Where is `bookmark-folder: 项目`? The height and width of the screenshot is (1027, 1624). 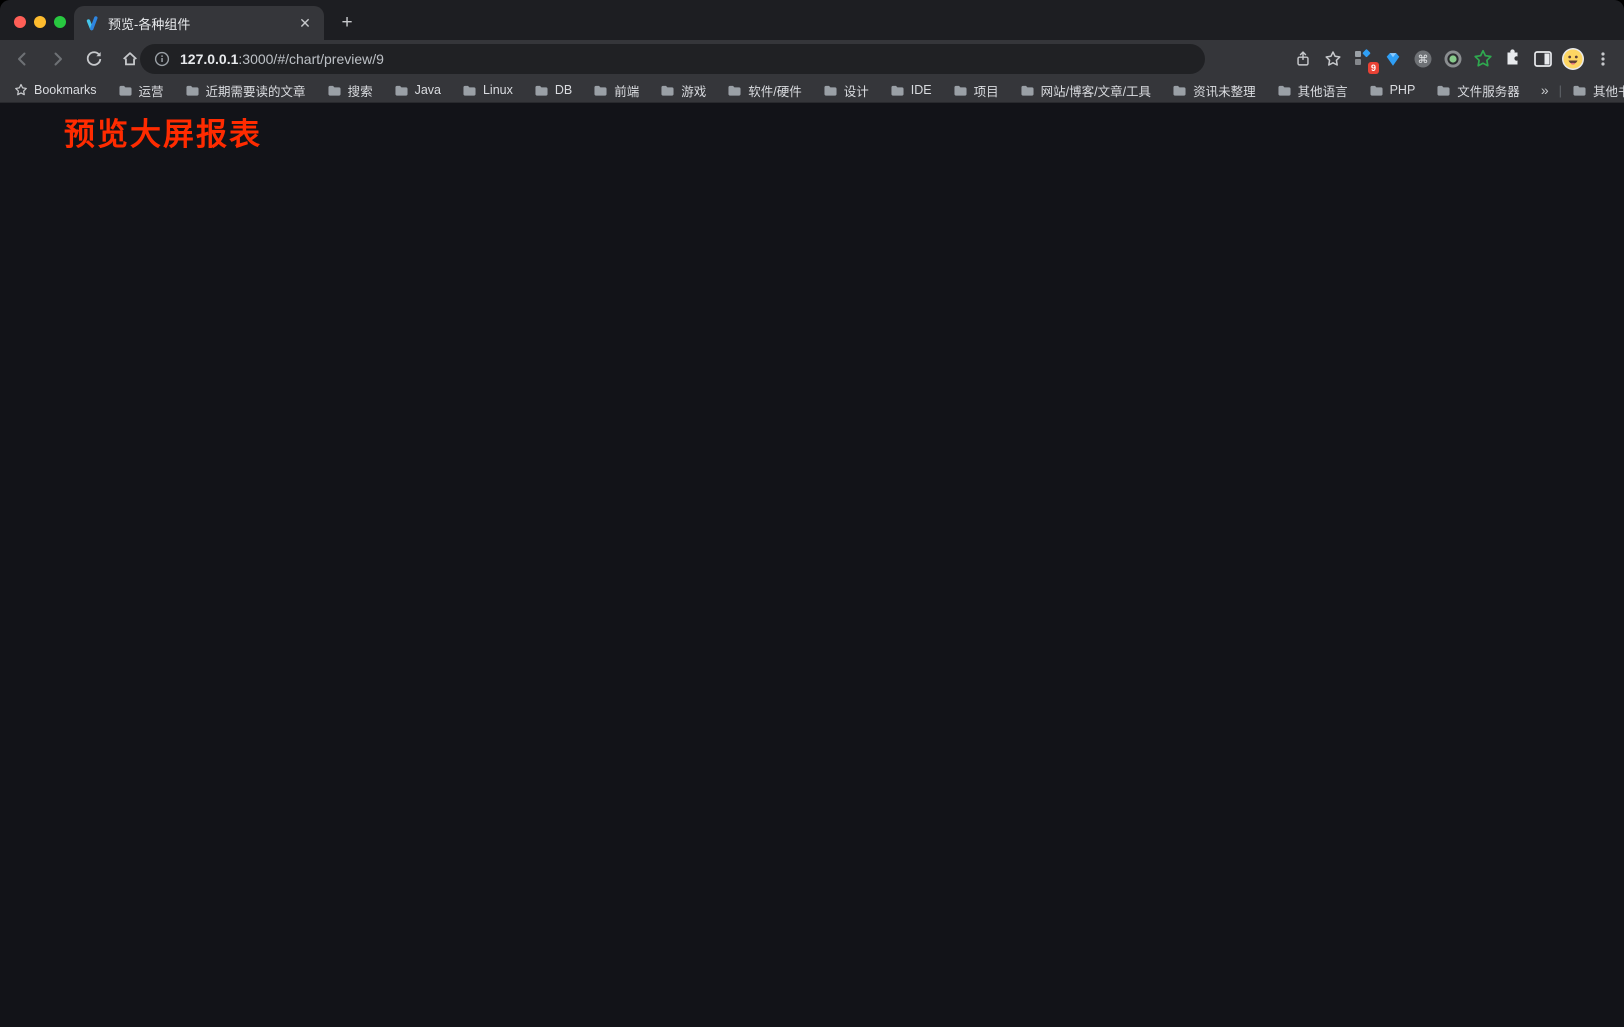
bookmark-folder: 项目 is located at coordinates (976, 90).